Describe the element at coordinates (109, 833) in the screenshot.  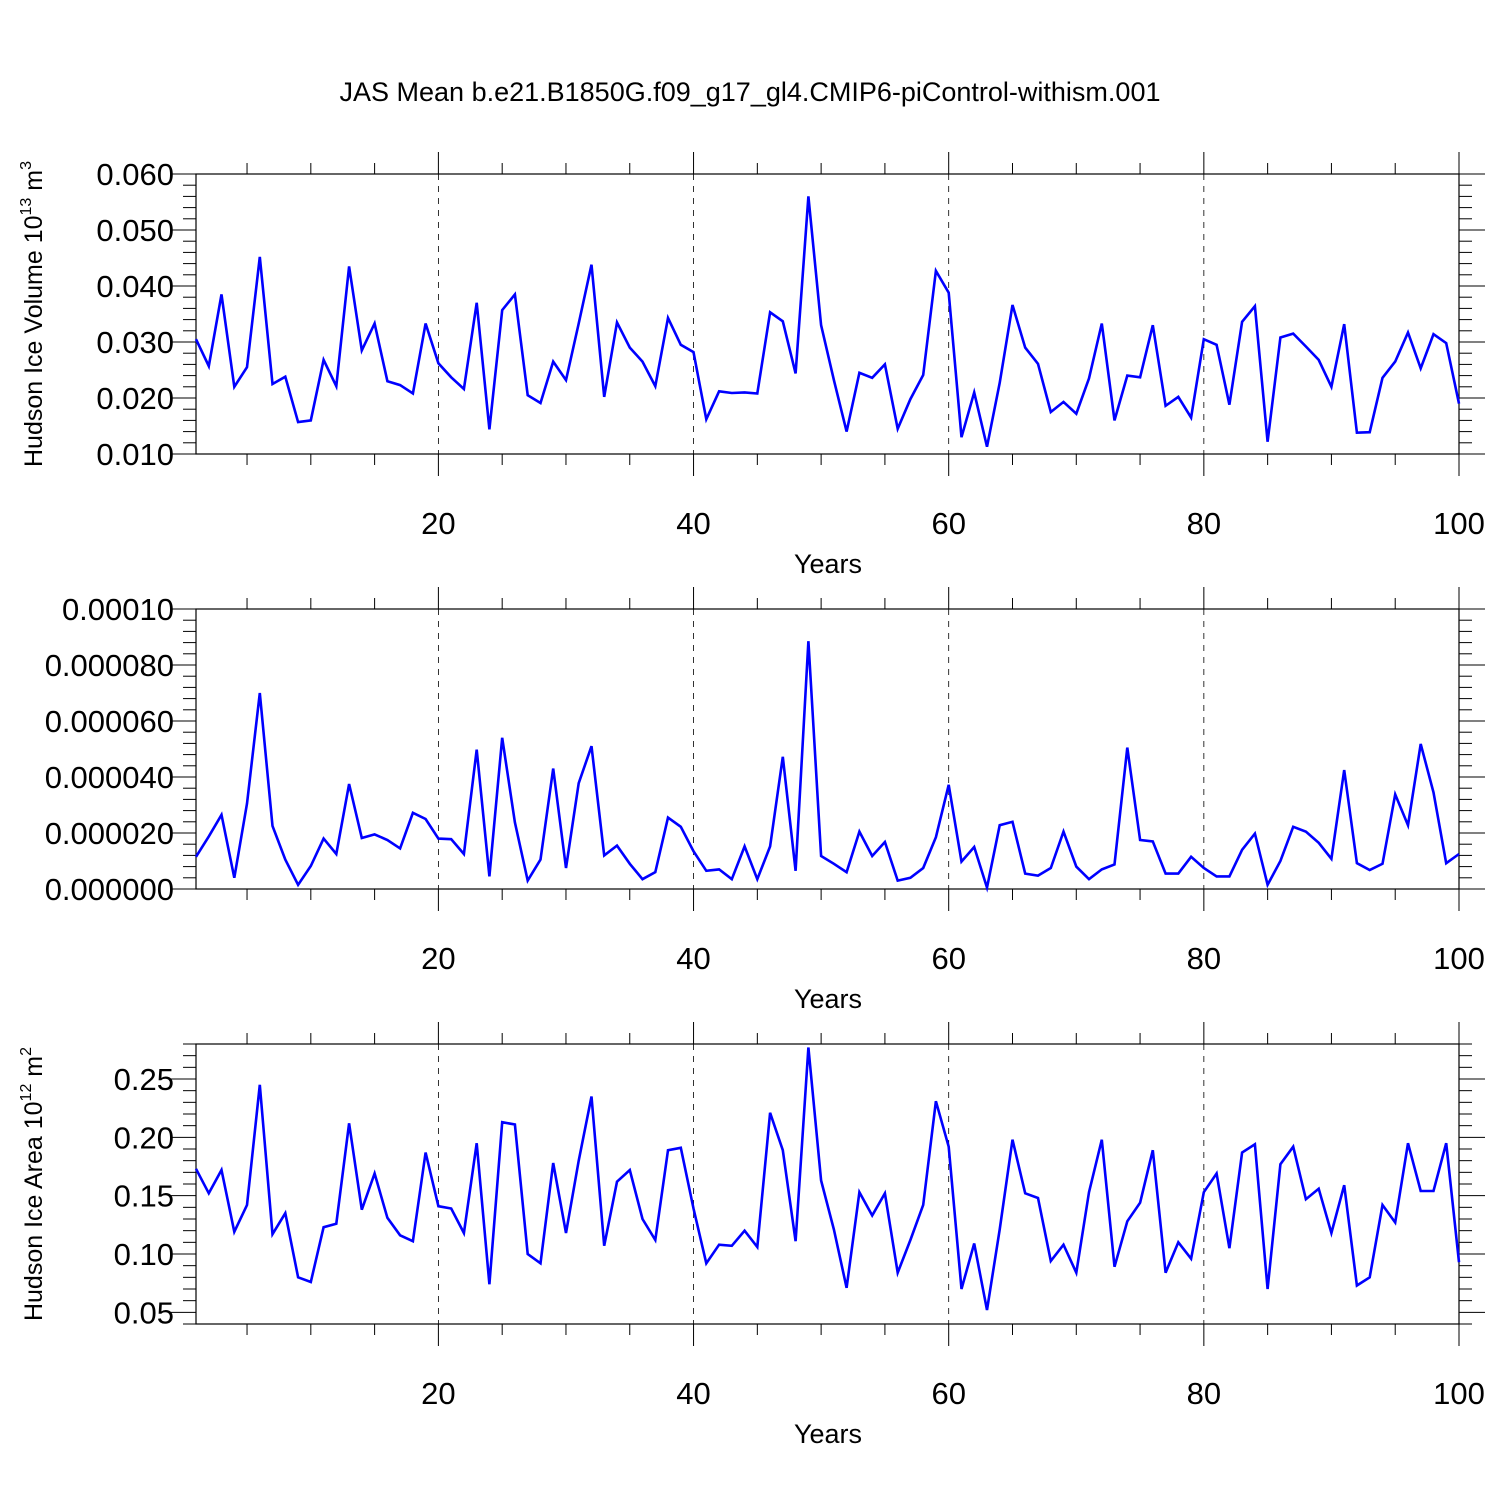
I see `y-tick-label: 0.000020` at that location.